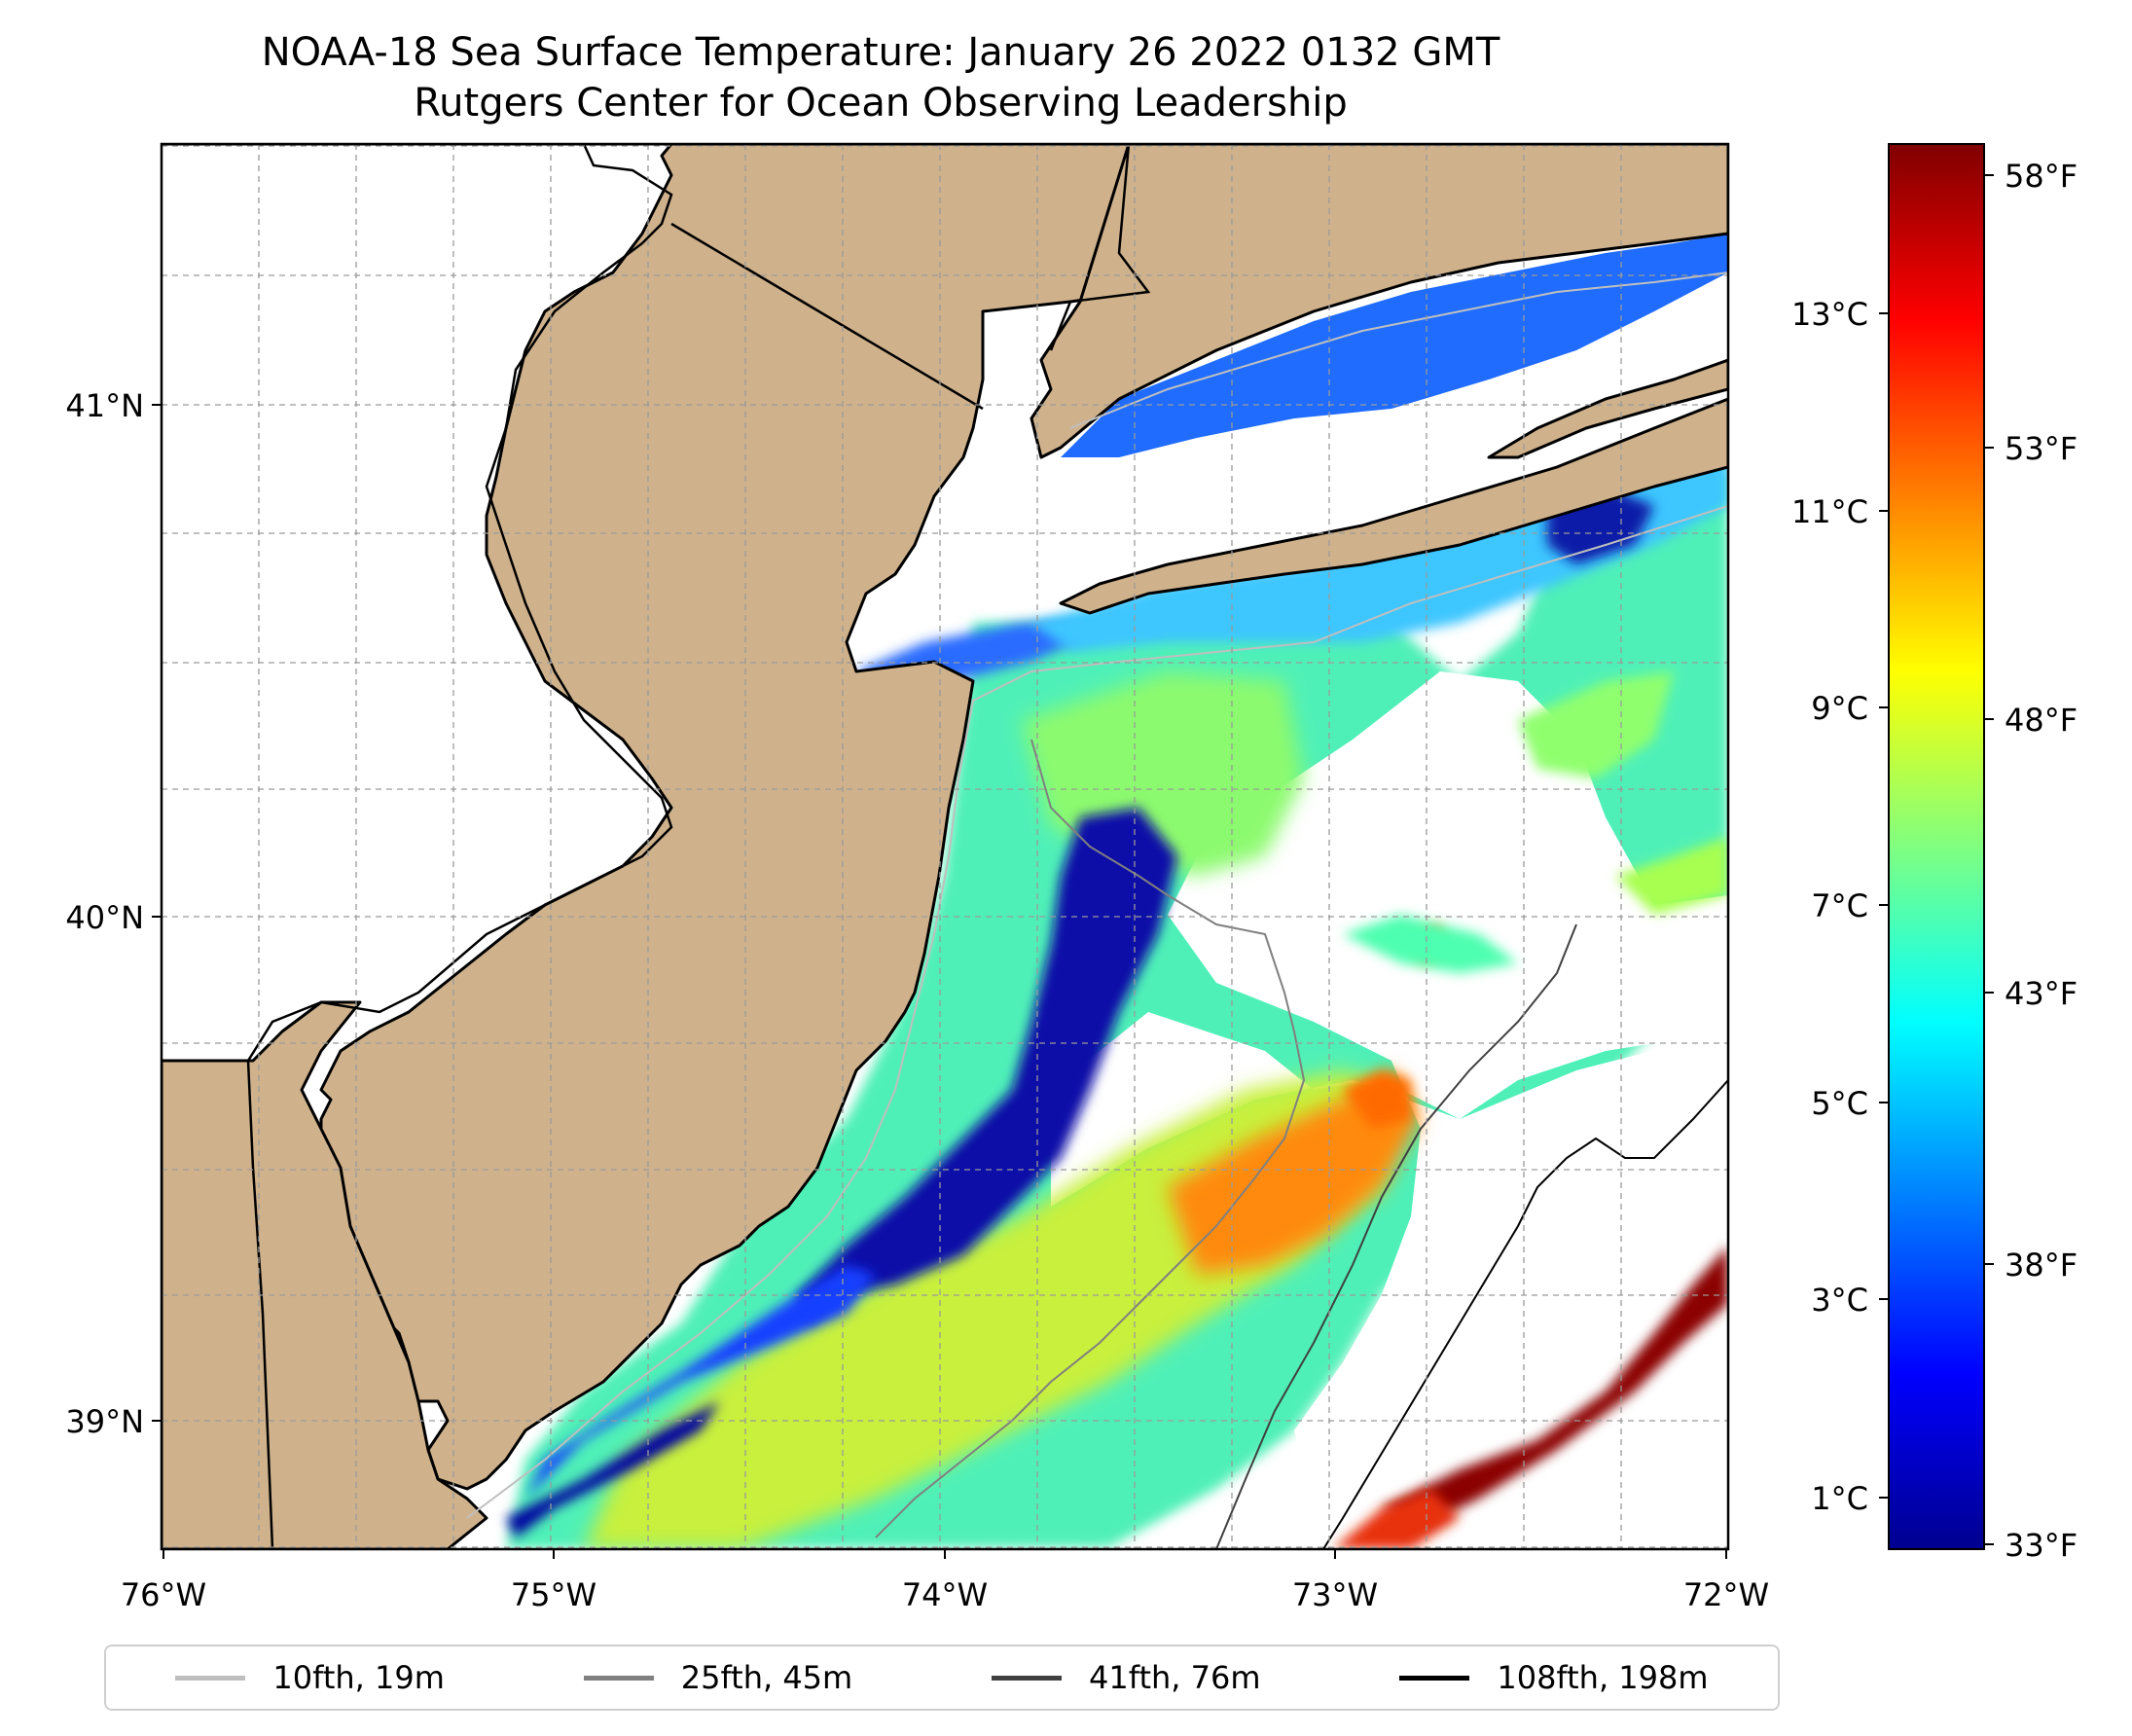 This screenshot has height=1736, width=2132. I want to click on legend-label: 108fth, 198m, so click(1603, 1678).